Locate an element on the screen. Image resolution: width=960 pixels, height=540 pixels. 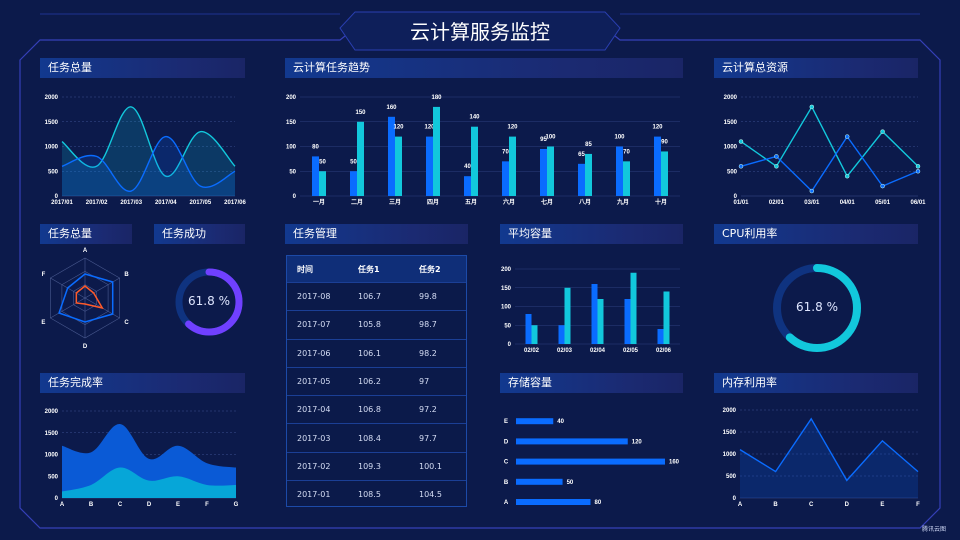
x-tick-label: 二月 is located at coordinates (357, 202).